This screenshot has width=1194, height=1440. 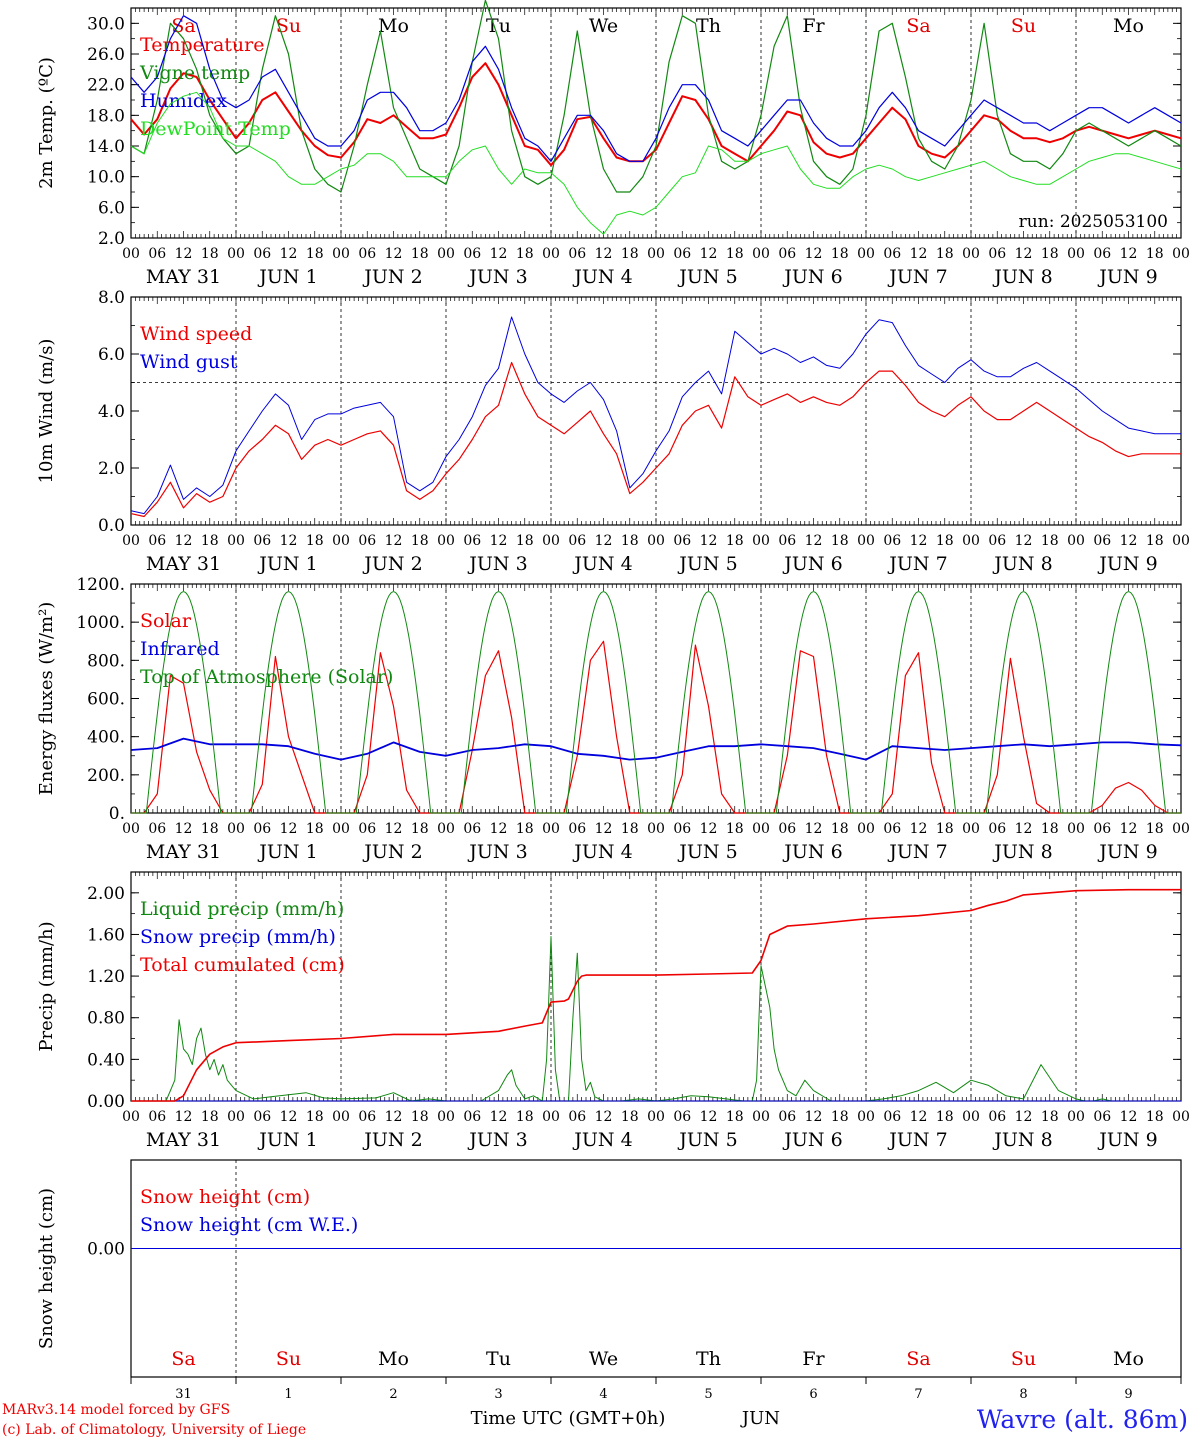 What do you see at coordinates (393, 1359) in the screenshot?
I see `weekday-label: Mo` at bounding box center [393, 1359].